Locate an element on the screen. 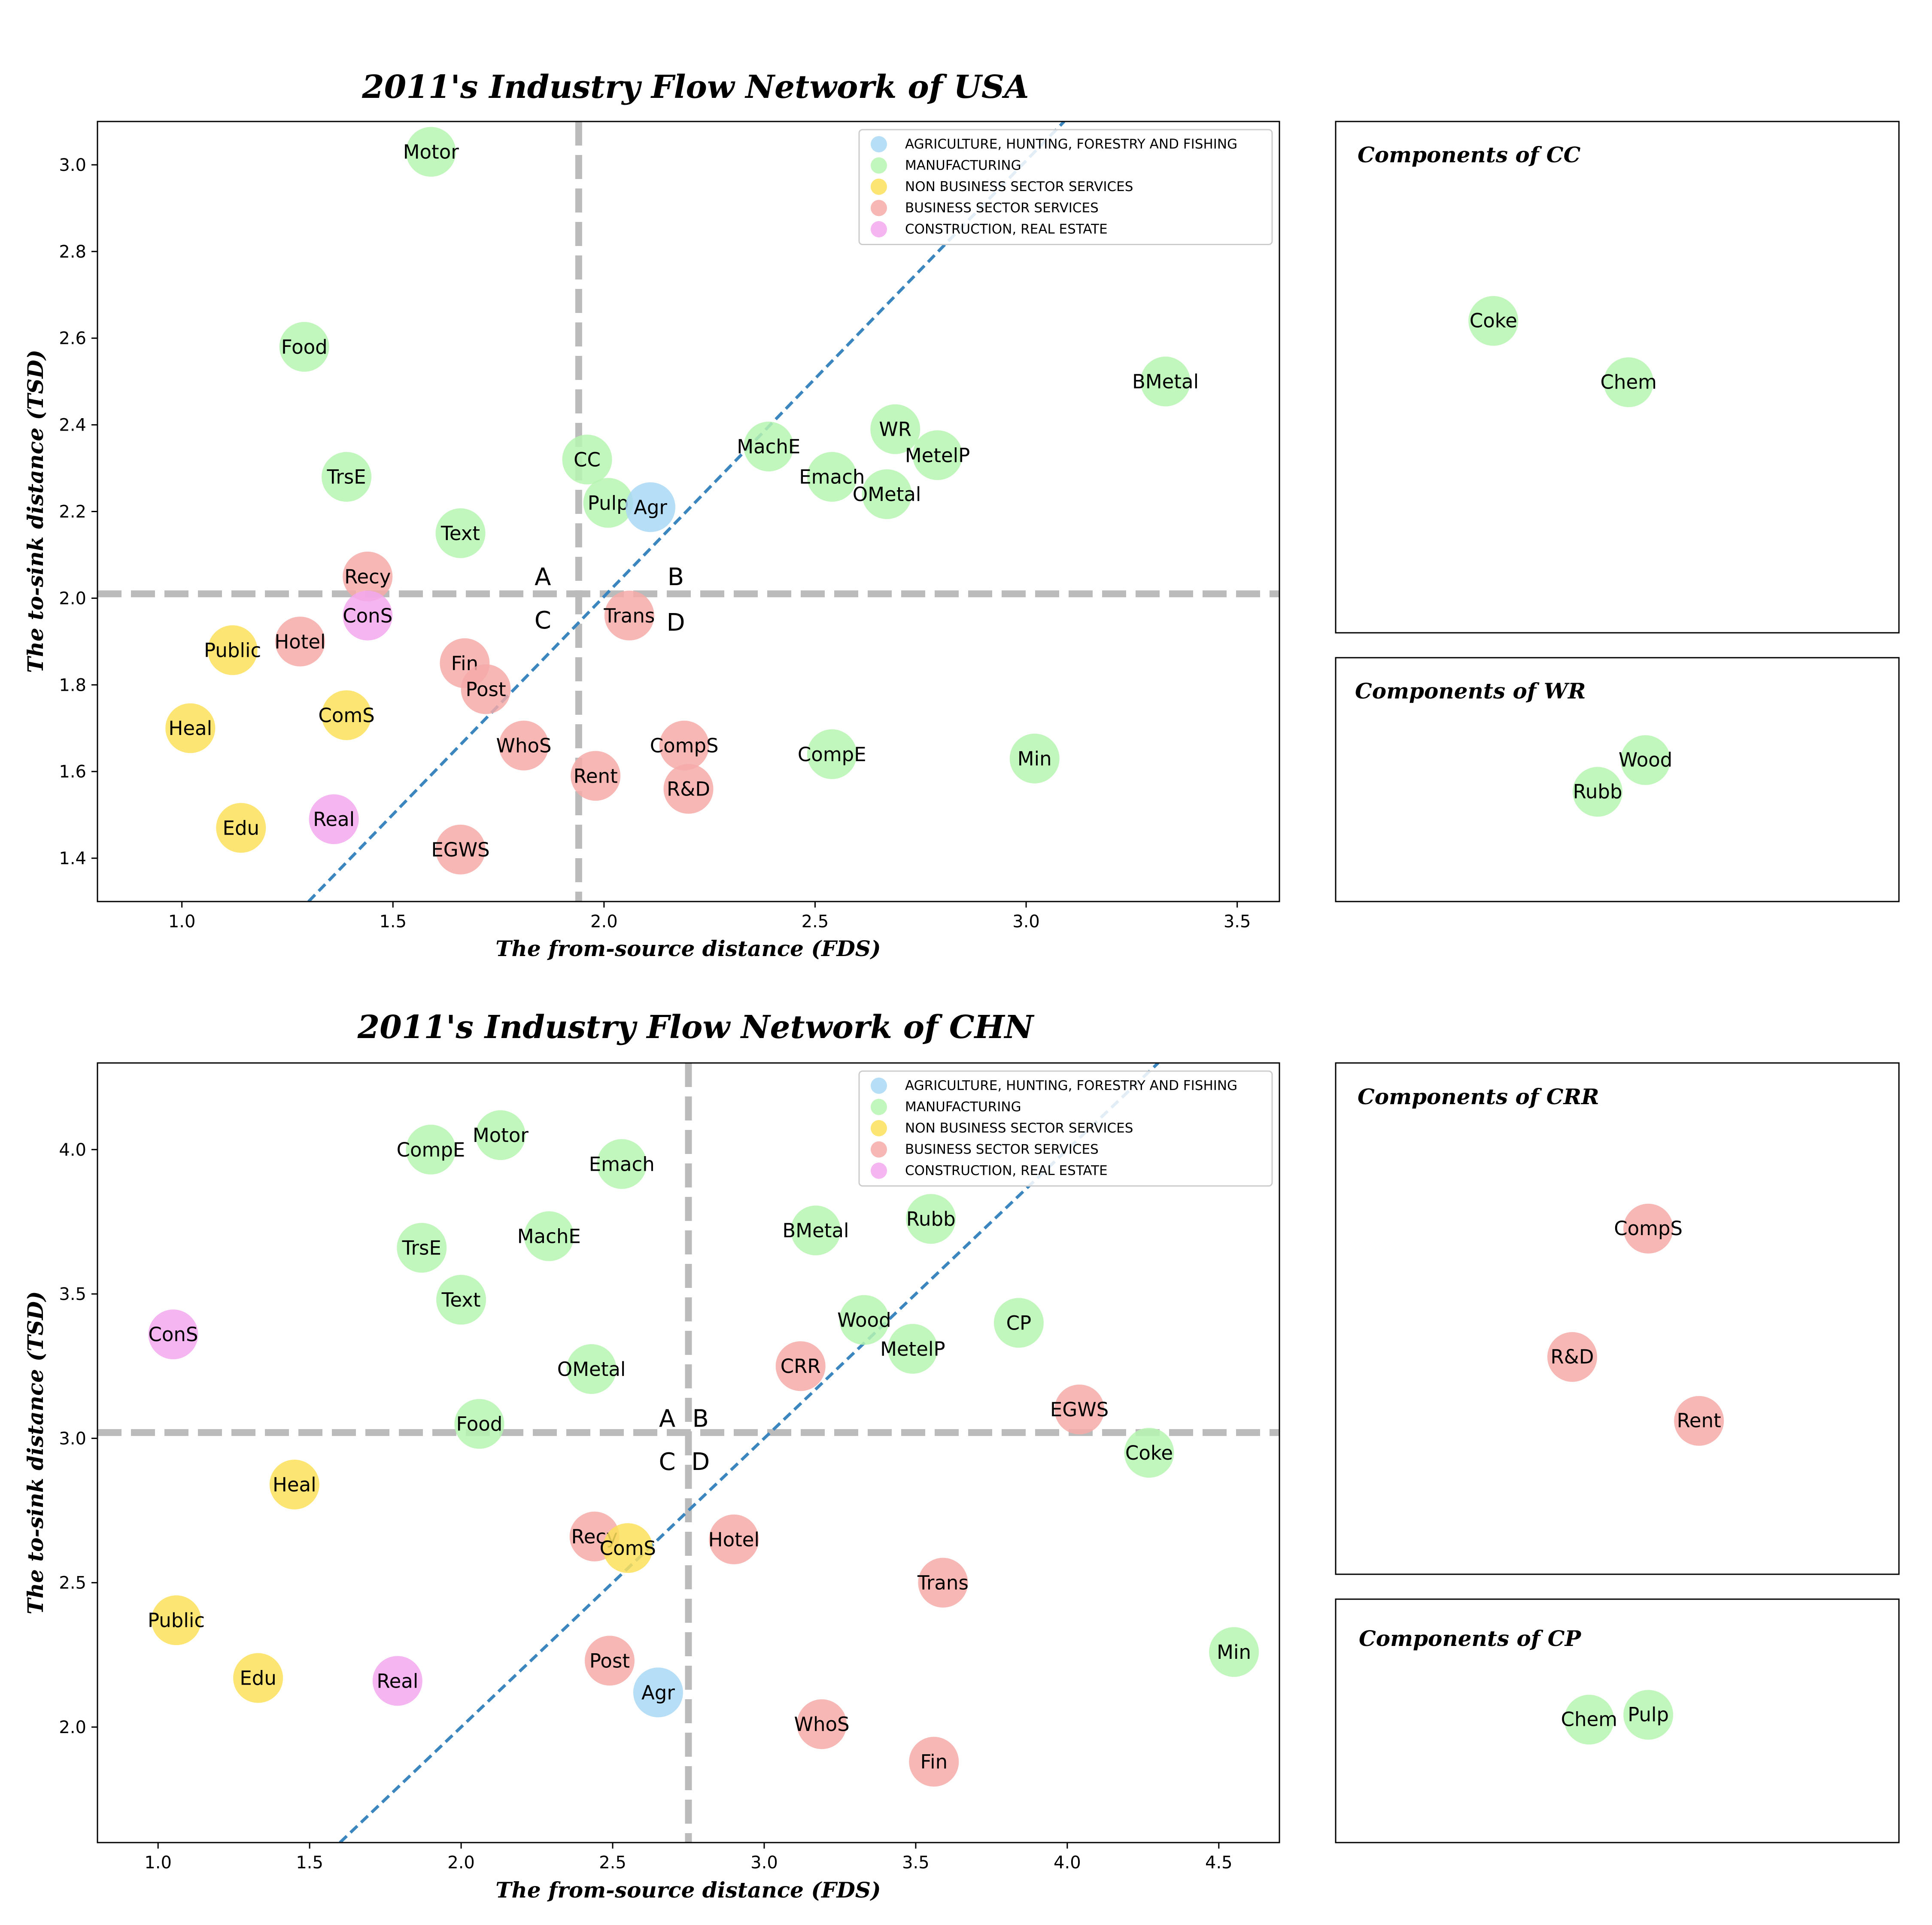  usa-point-mache: MachE is located at coordinates (768, 447).